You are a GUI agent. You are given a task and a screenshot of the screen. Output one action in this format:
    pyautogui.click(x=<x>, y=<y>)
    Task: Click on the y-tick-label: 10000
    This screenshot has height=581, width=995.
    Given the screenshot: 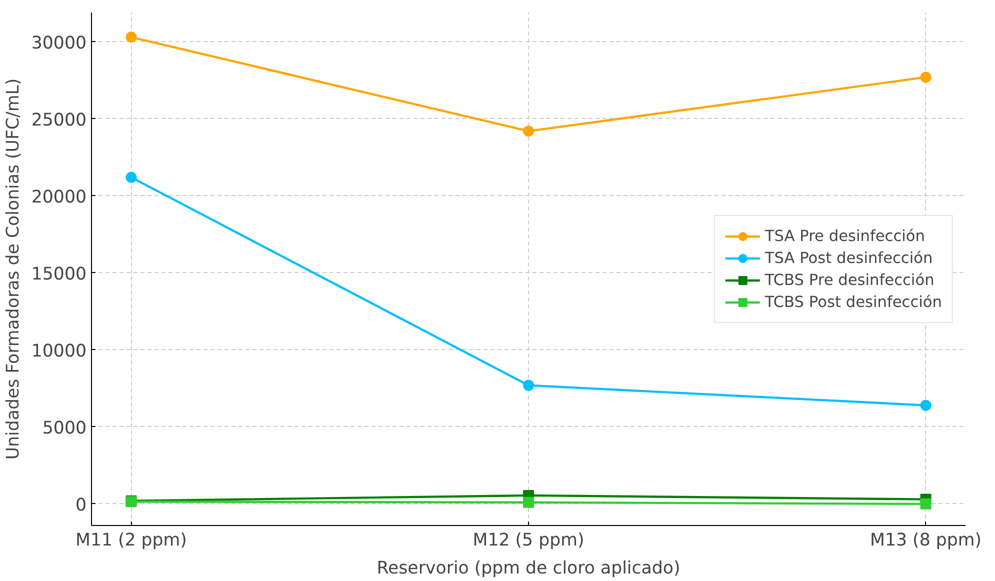 What is the action you would take?
    pyautogui.click(x=58, y=351)
    